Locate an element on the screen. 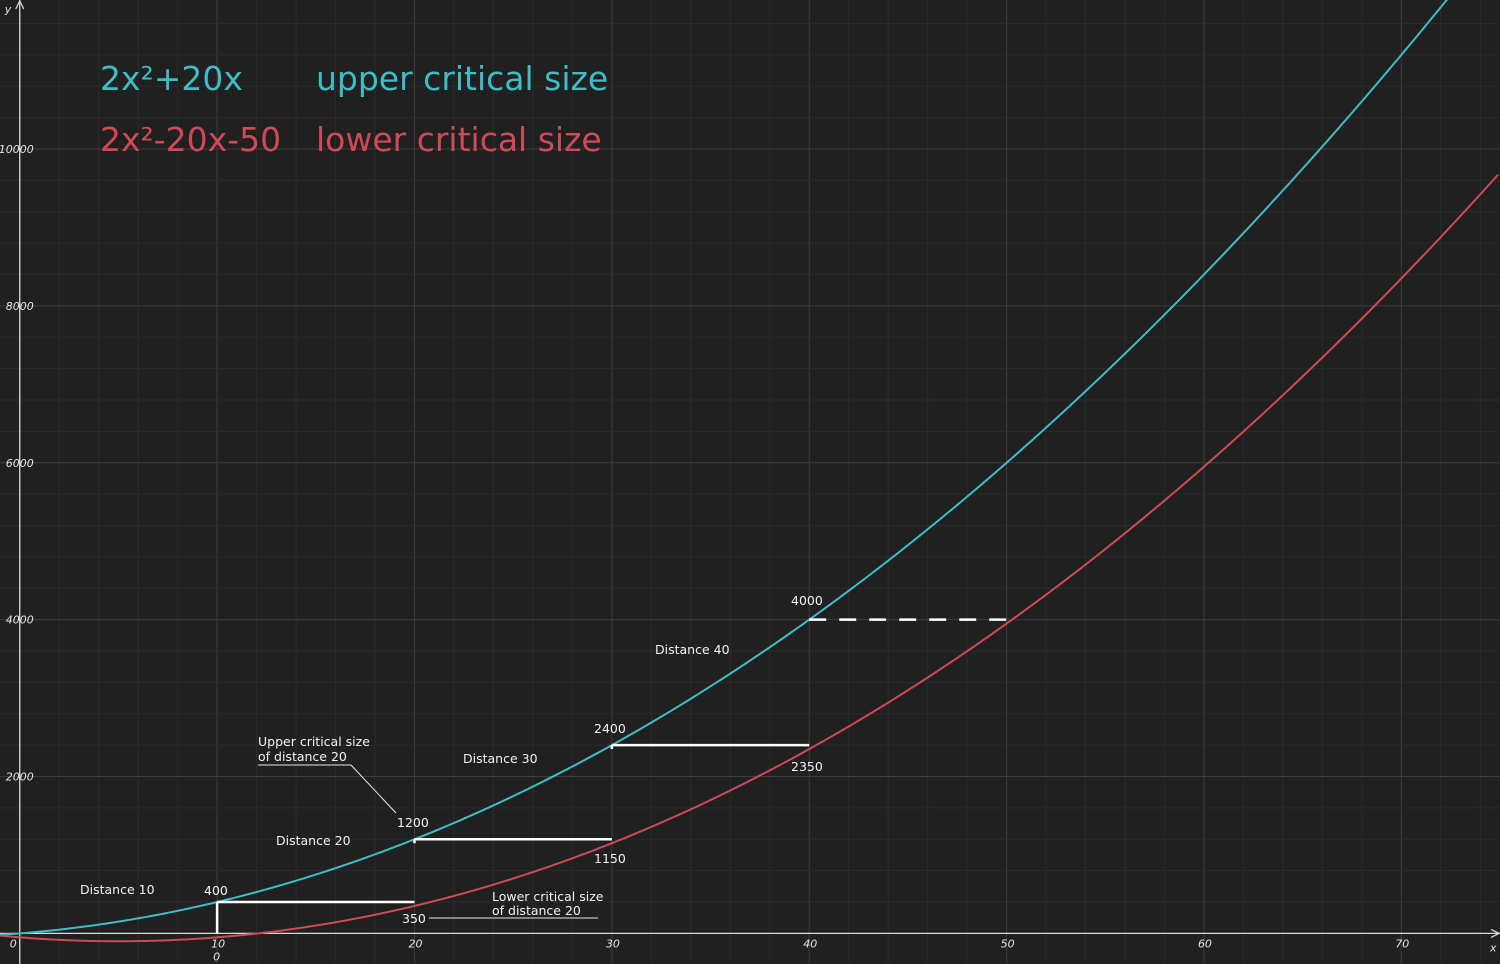 This screenshot has width=1500, height=964. y-tick-label: 8000 is located at coordinates (20, 306).